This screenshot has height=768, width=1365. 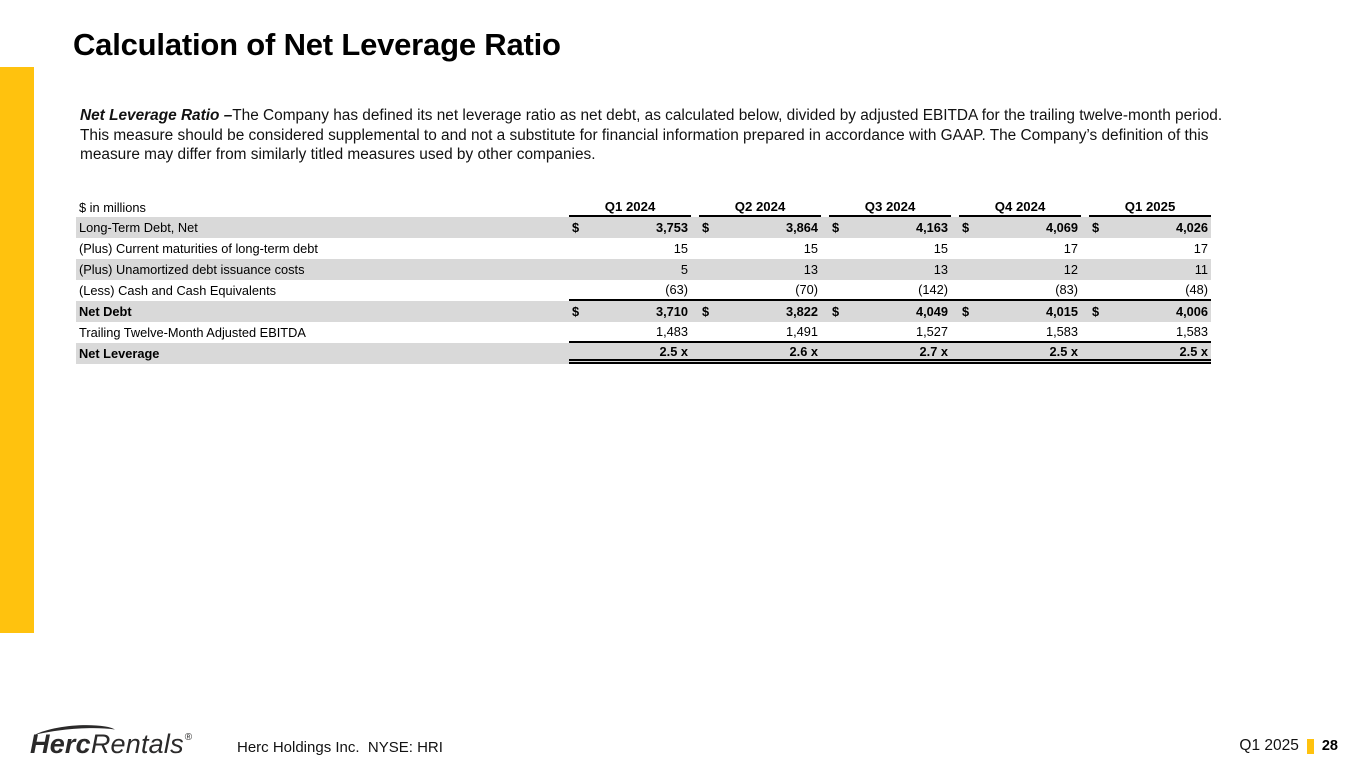 What do you see at coordinates (1070, 269) in the screenshot?
I see `value: 12` at bounding box center [1070, 269].